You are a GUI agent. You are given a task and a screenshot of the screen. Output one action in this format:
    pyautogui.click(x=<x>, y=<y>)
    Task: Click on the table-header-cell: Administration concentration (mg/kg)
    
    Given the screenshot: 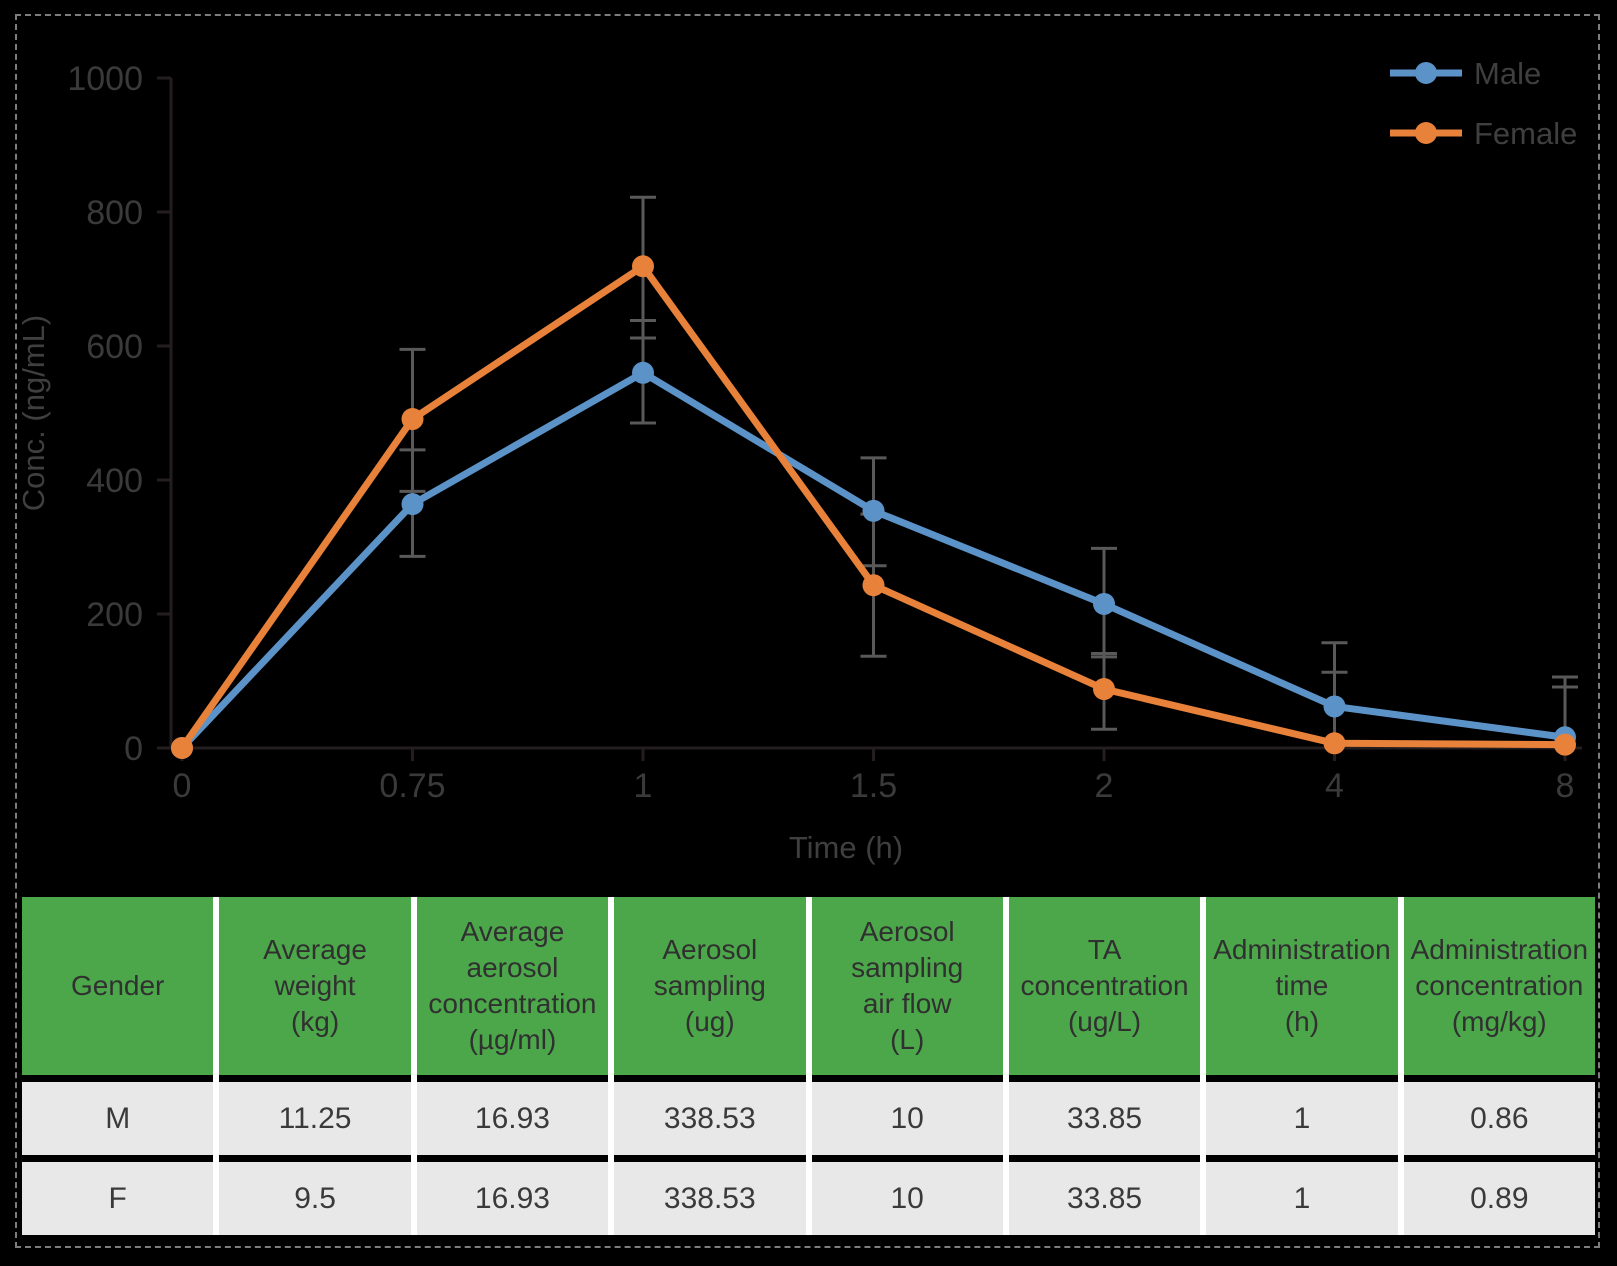 What is the action you would take?
    pyautogui.click(x=1499, y=986)
    